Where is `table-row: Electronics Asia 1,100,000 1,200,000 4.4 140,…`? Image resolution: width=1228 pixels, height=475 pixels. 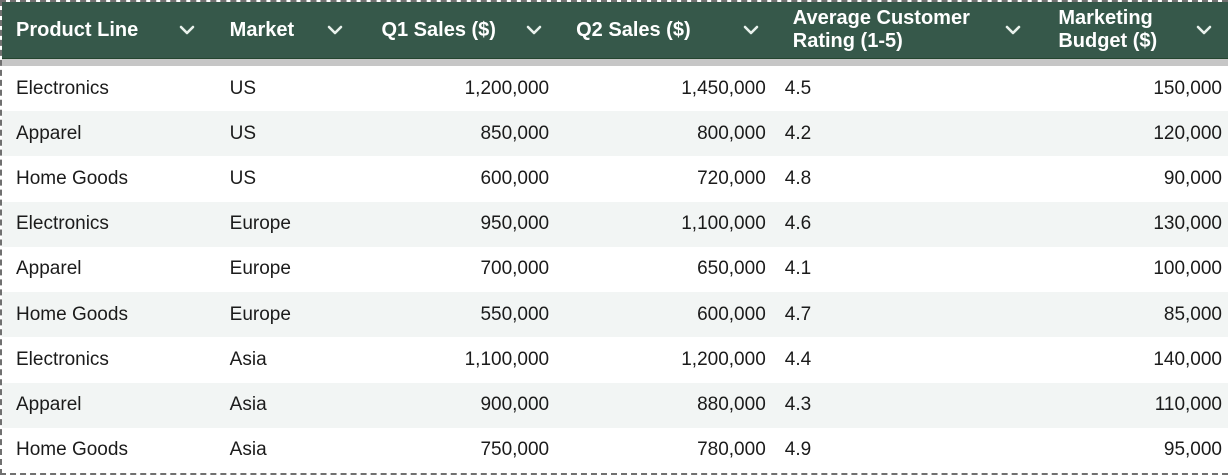 table-row: Electronics Asia 1,100,000 1,200,000 4.4 140,… is located at coordinates (615, 360).